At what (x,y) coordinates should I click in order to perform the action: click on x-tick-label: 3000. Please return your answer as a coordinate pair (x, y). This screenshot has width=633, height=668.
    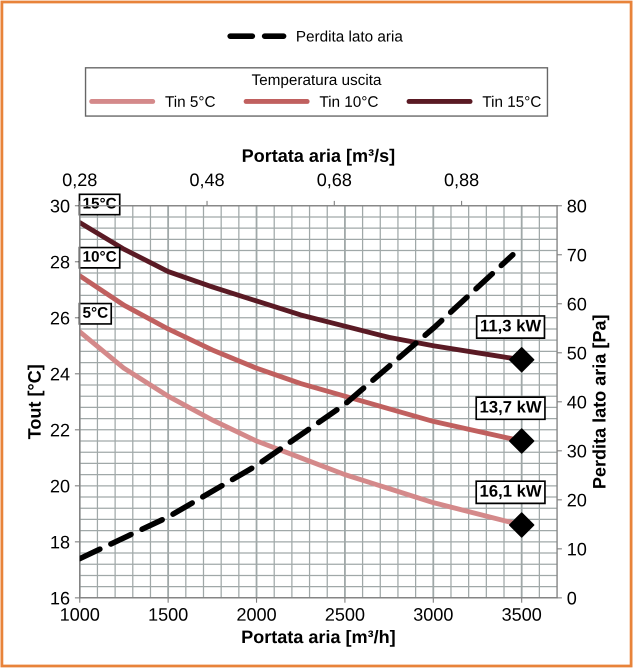
    Looking at the image, I should click on (433, 614).